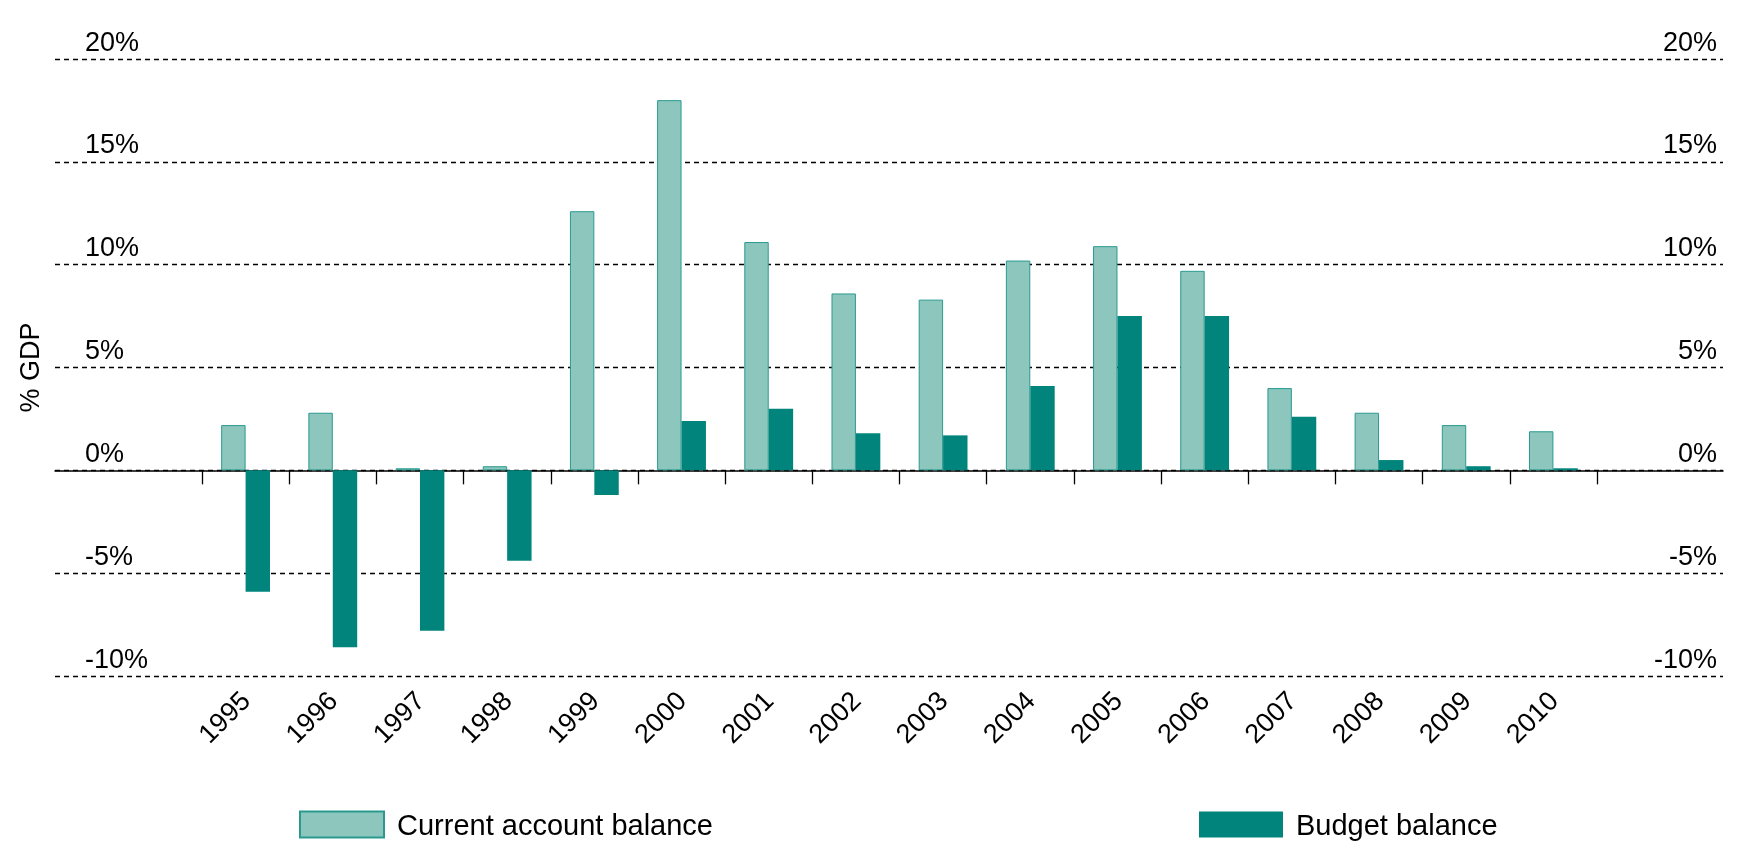  I want to click on y2-tick-label: 10%, so click(1689, 247).